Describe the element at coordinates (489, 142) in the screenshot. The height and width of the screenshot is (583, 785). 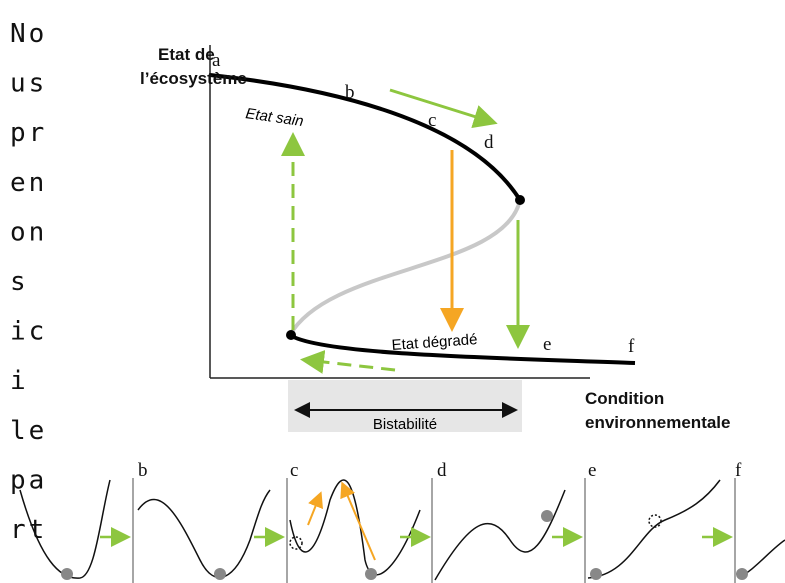
I see `point-label: d` at that location.